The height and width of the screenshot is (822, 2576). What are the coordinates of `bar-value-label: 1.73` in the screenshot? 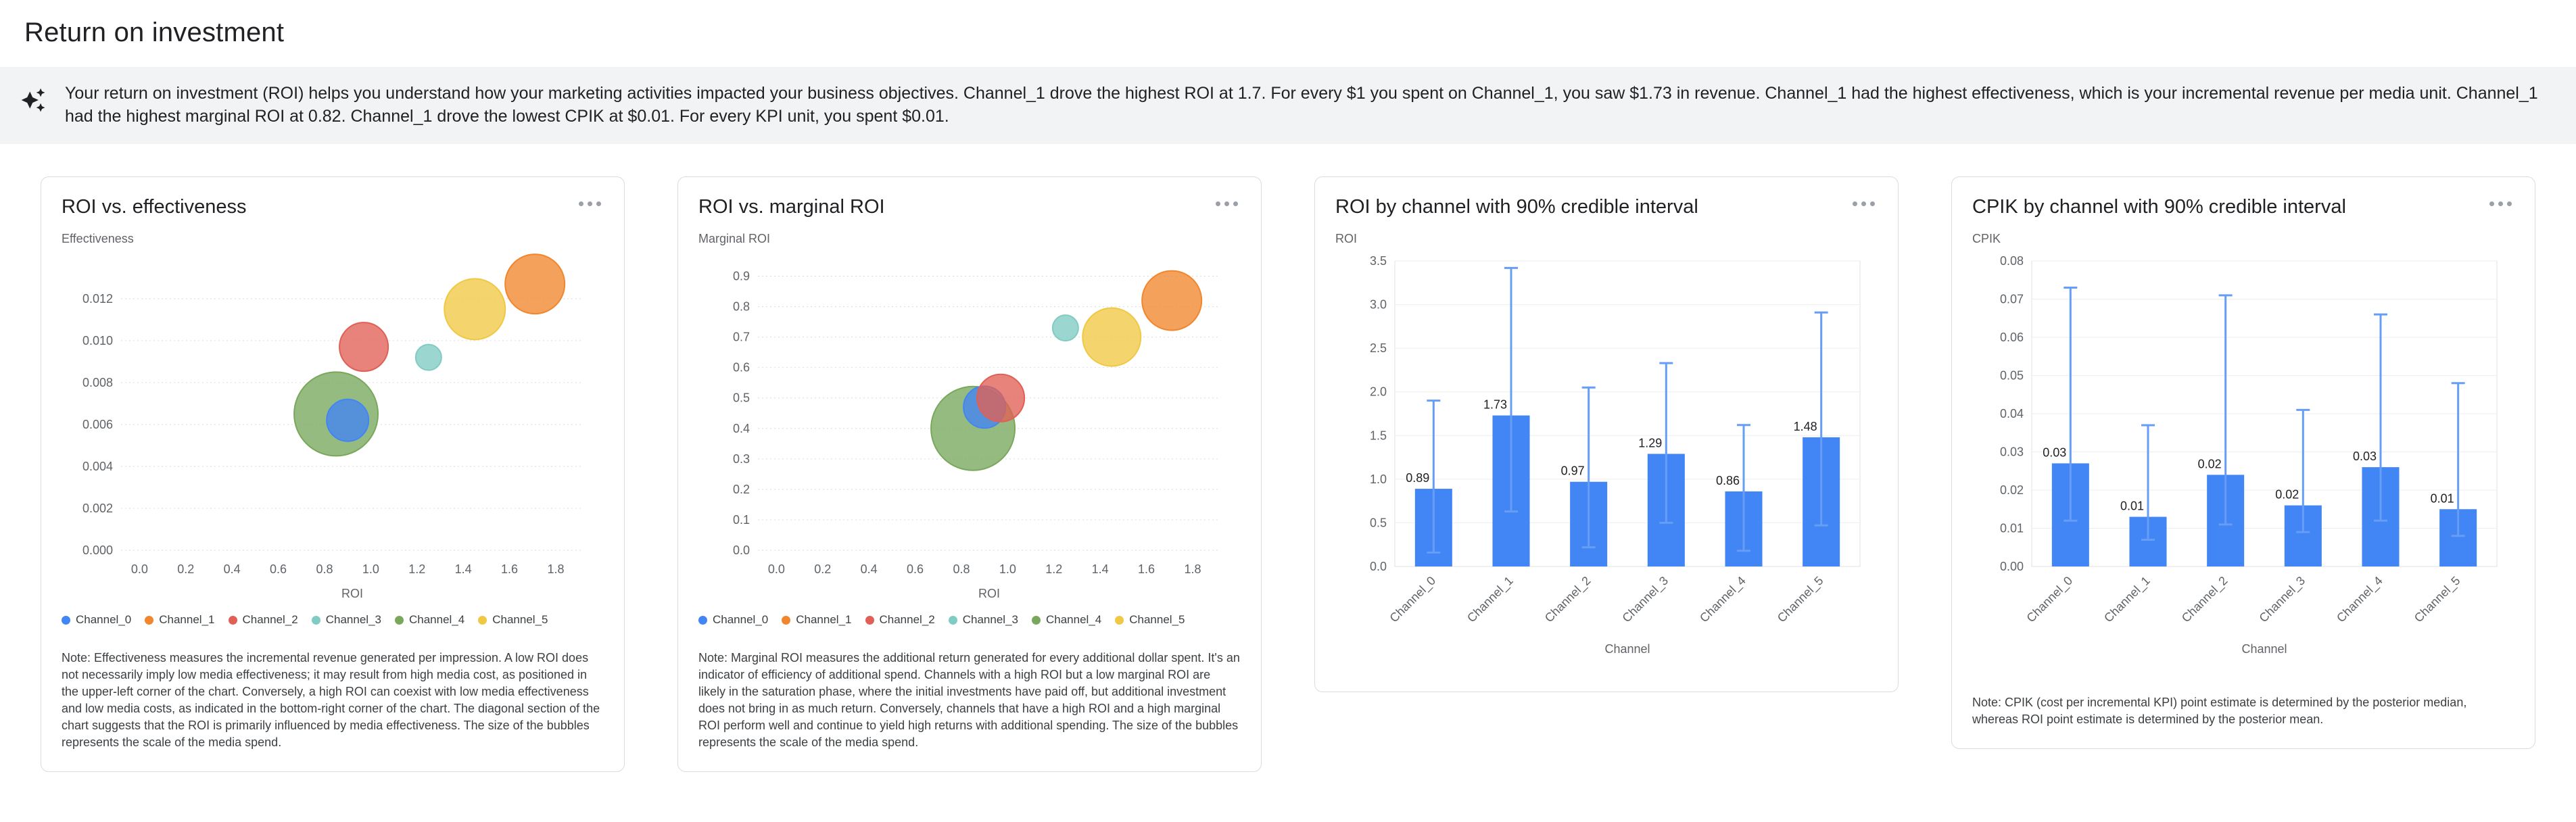 It's located at (1495, 405).